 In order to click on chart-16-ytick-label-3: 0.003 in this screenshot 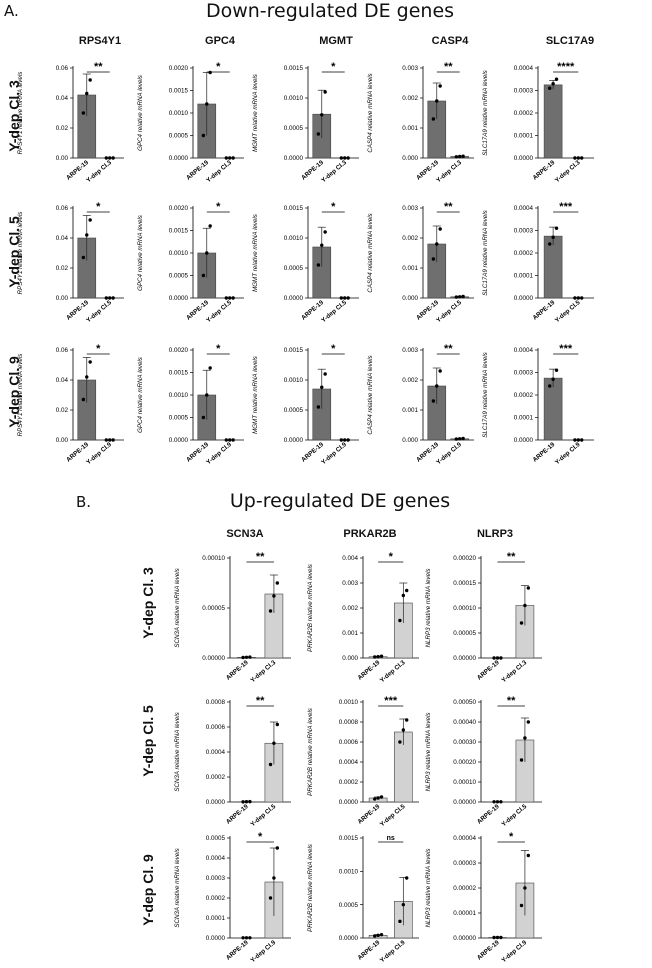, I will do `click(350, 583)`.